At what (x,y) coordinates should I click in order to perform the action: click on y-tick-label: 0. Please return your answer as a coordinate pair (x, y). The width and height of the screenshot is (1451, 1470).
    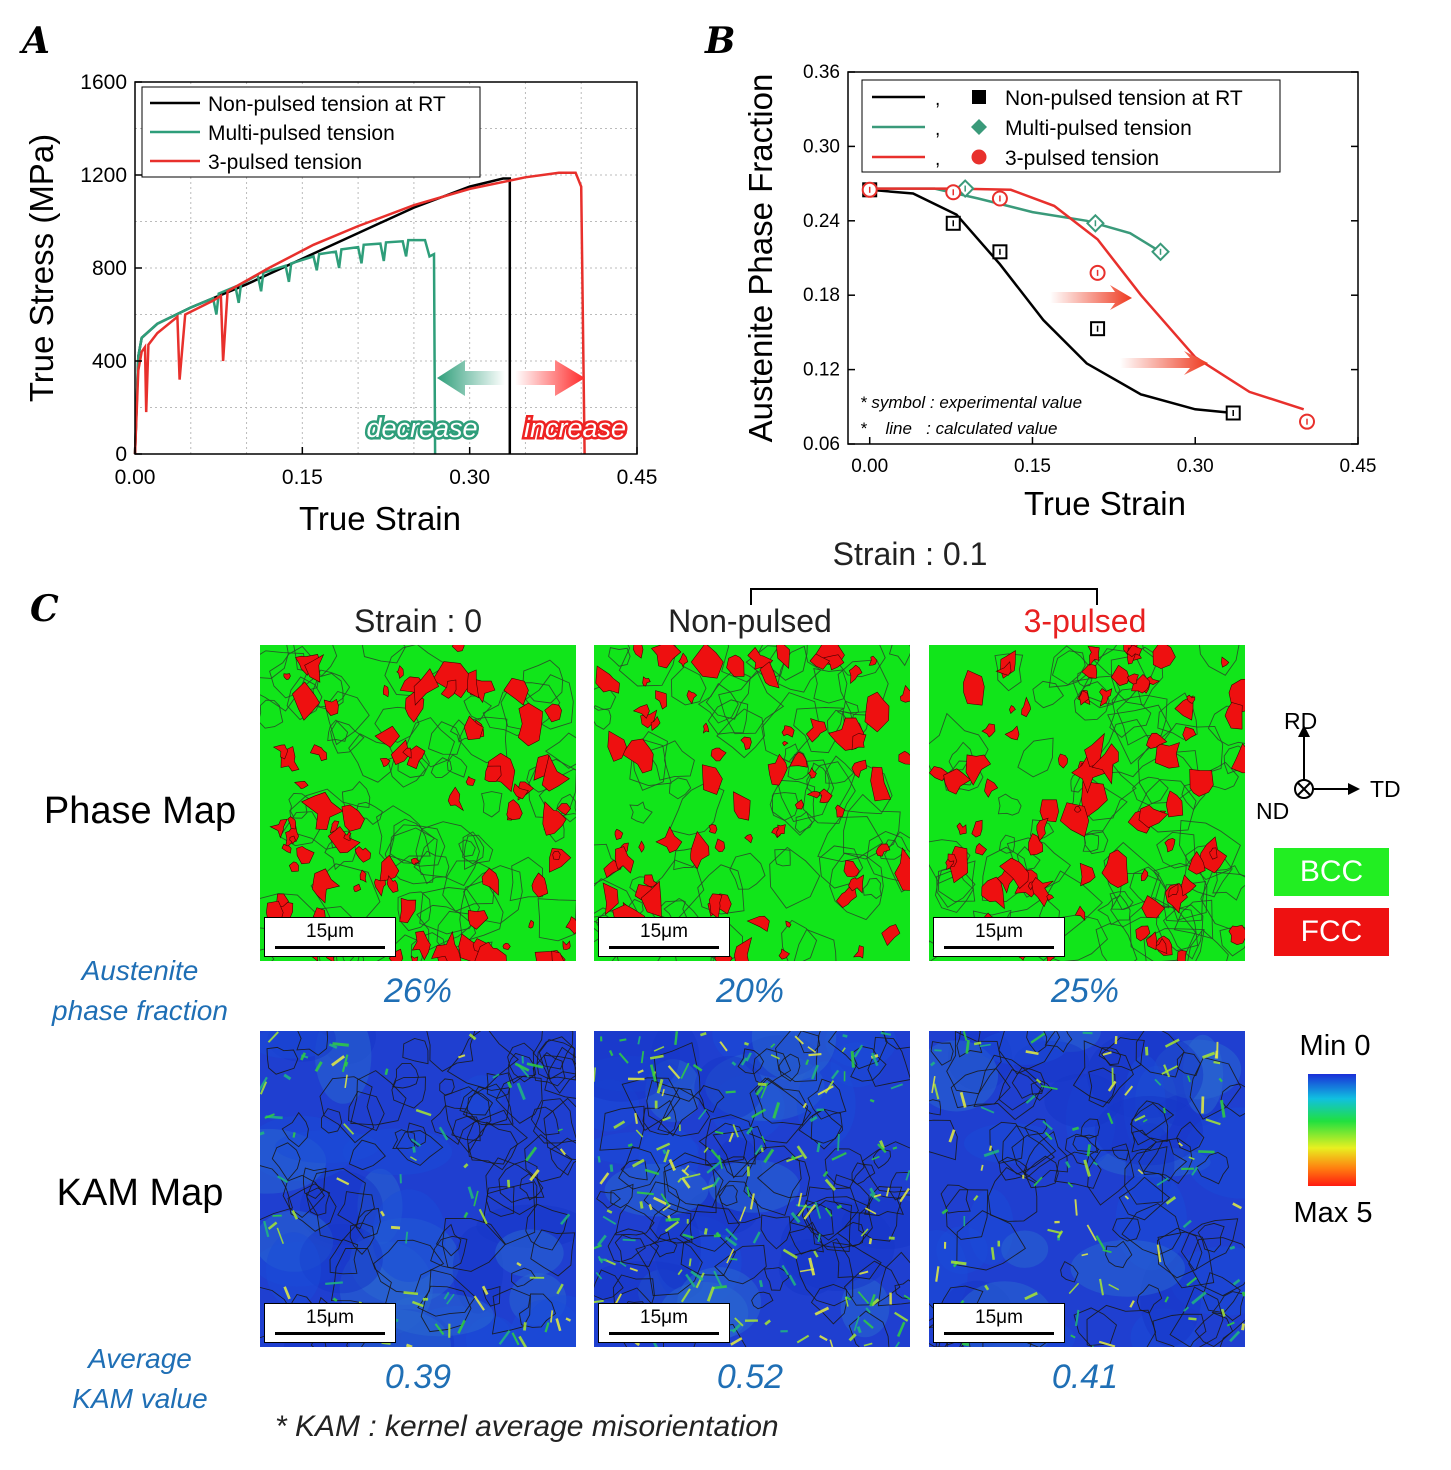
    Looking at the image, I should click on (121, 454).